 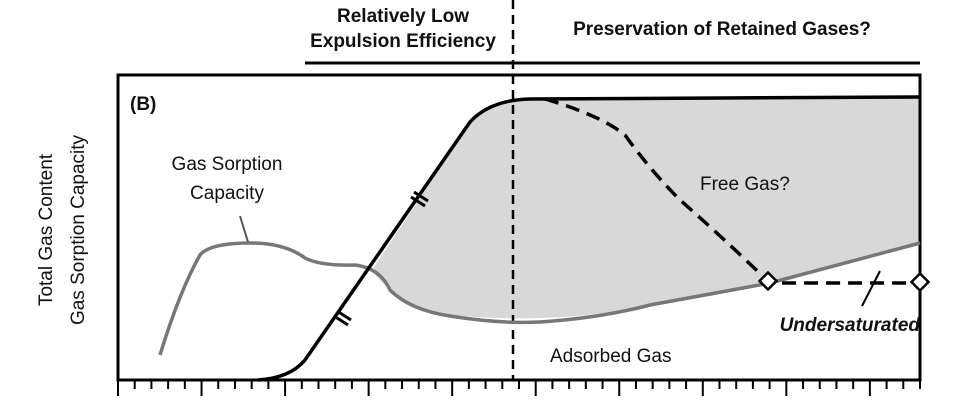 I want to click on region-label: Free Gas?, so click(x=745, y=184).